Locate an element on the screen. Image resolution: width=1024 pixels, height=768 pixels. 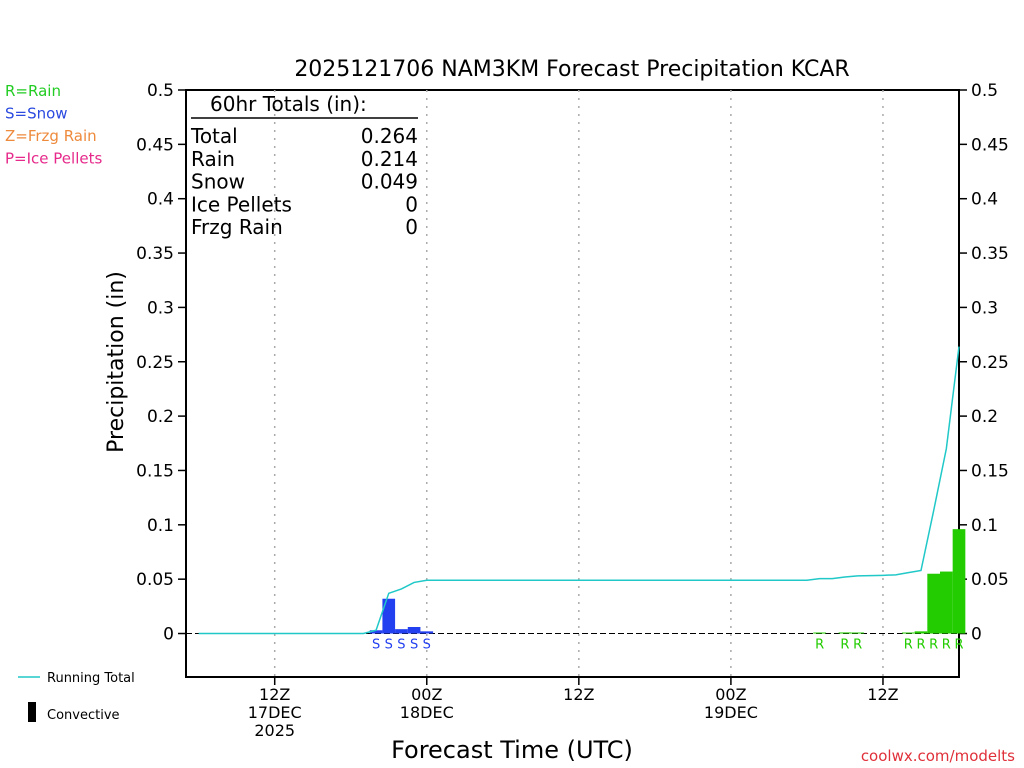
running-total-legend-label: Running Total is located at coordinates (91, 678).